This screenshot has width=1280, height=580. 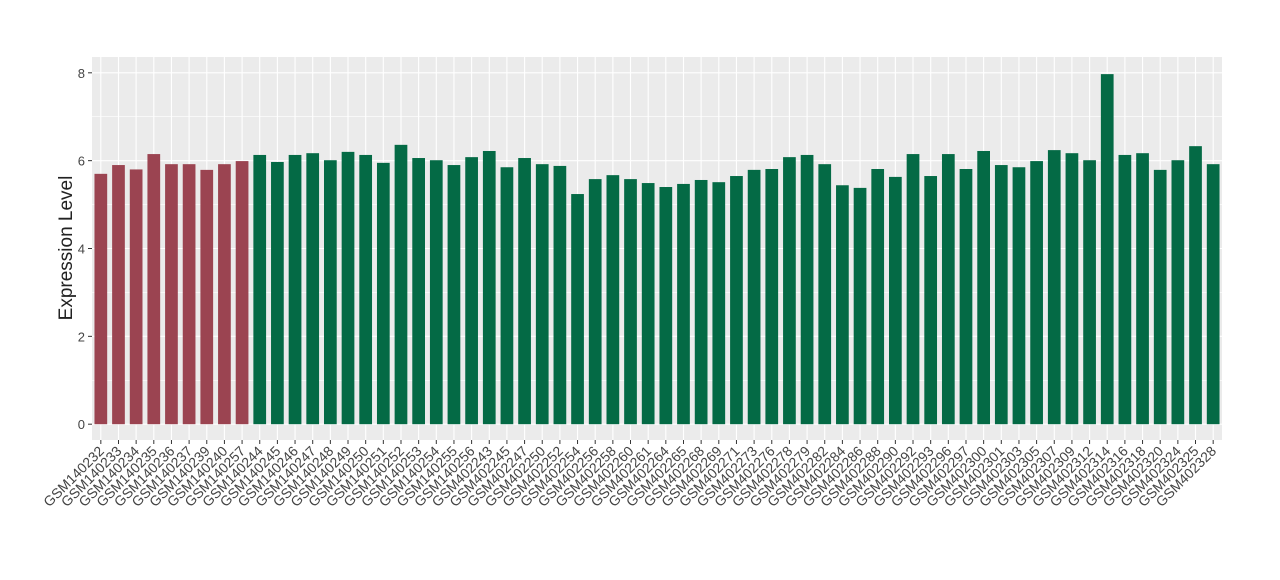 I want to click on y-tick-label: 6, so click(x=81, y=161).